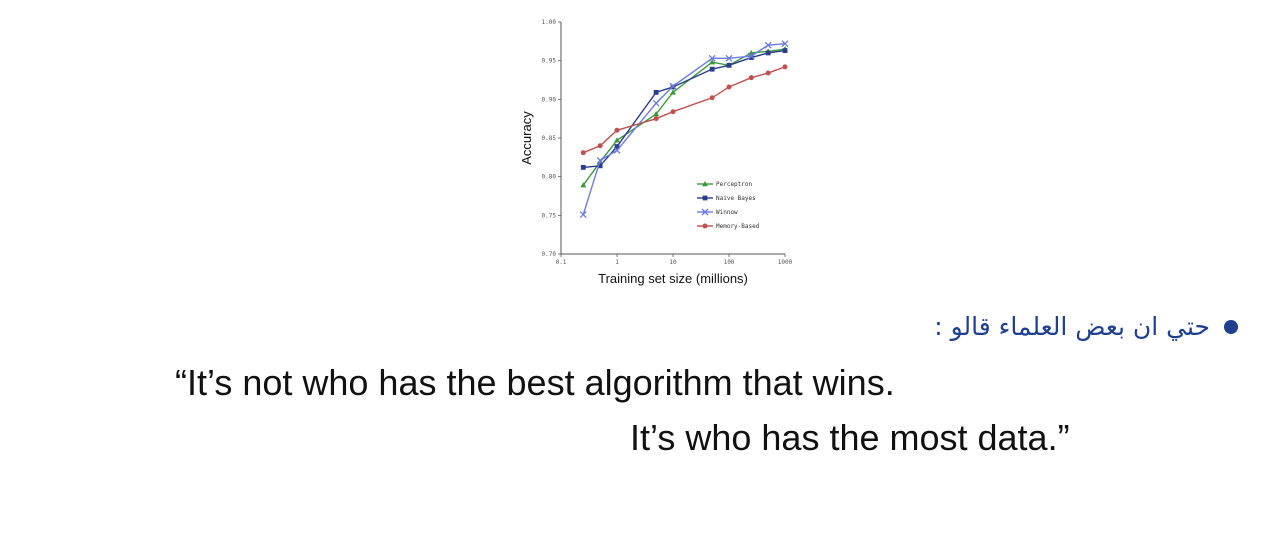 The height and width of the screenshot is (542, 1276). What do you see at coordinates (549, 99) in the screenshot?
I see `y-tick-label: 0.90` at bounding box center [549, 99].